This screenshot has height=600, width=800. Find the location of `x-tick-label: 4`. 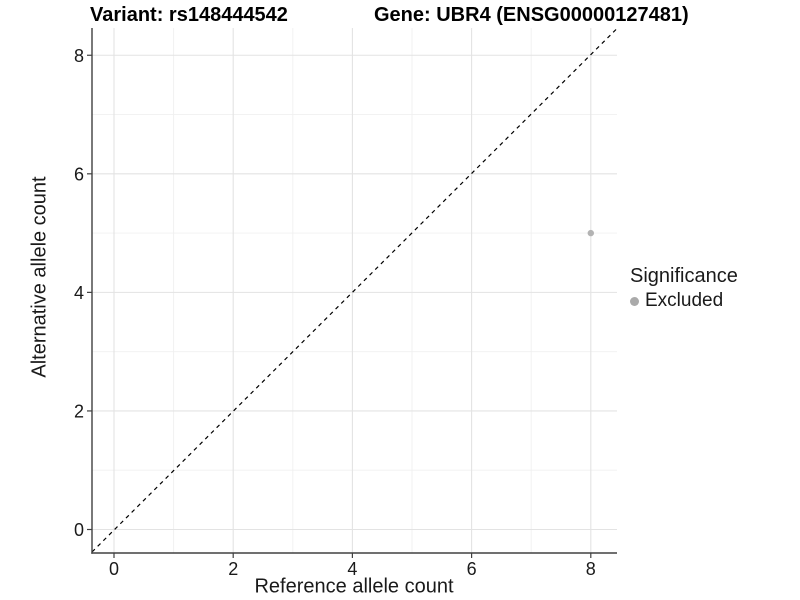

x-tick-label: 4 is located at coordinates (352, 569).